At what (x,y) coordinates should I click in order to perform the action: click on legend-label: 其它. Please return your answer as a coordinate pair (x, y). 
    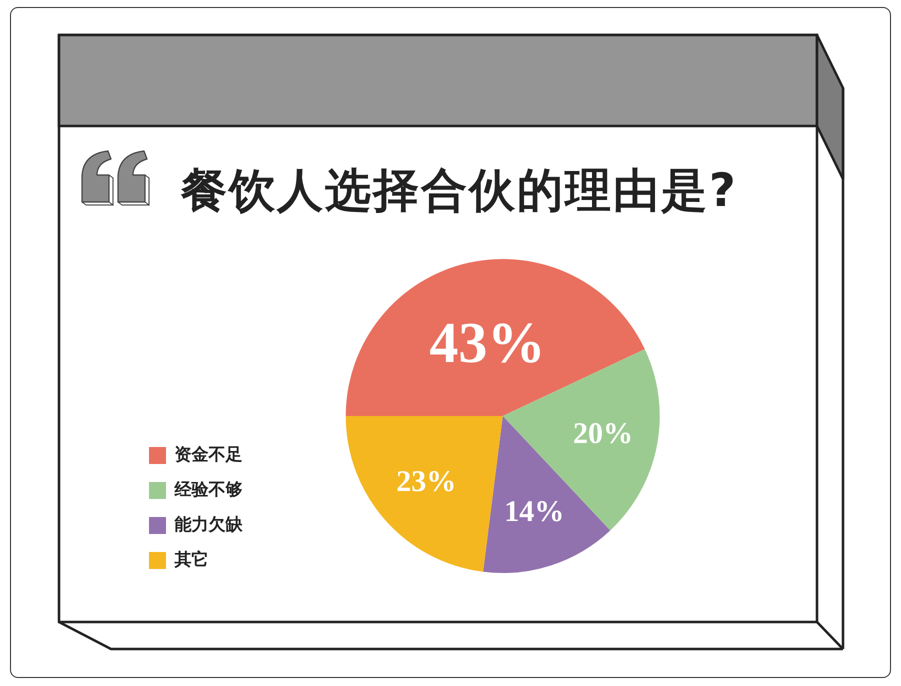
    Looking at the image, I should click on (191, 560).